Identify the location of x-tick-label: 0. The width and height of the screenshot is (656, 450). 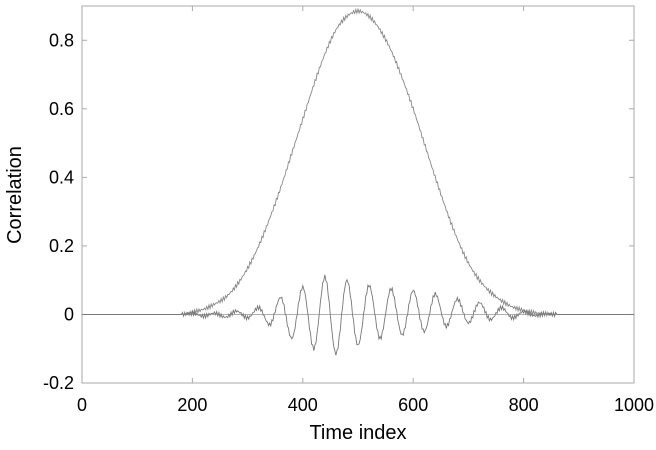
(82, 405).